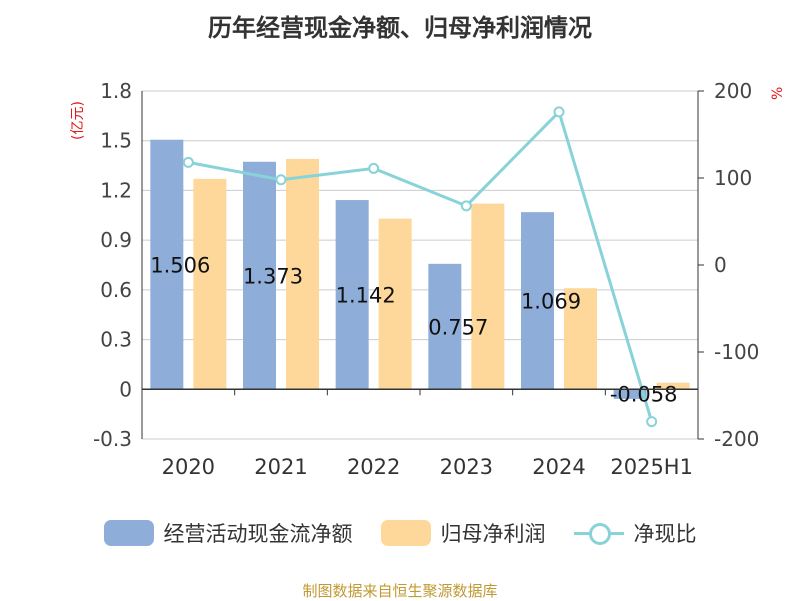 Image resolution: width=800 pixels, height=601 pixels. Describe the element at coordinates (116, 190) in the screenshot. I see `y-left-tick-label: 1.2` at that location.